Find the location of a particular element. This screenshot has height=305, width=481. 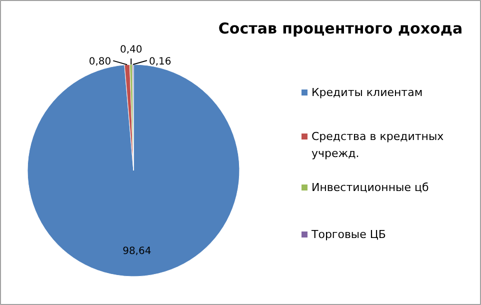

chart-title: Состав процентного дохода is located at coordinates (340, 29).